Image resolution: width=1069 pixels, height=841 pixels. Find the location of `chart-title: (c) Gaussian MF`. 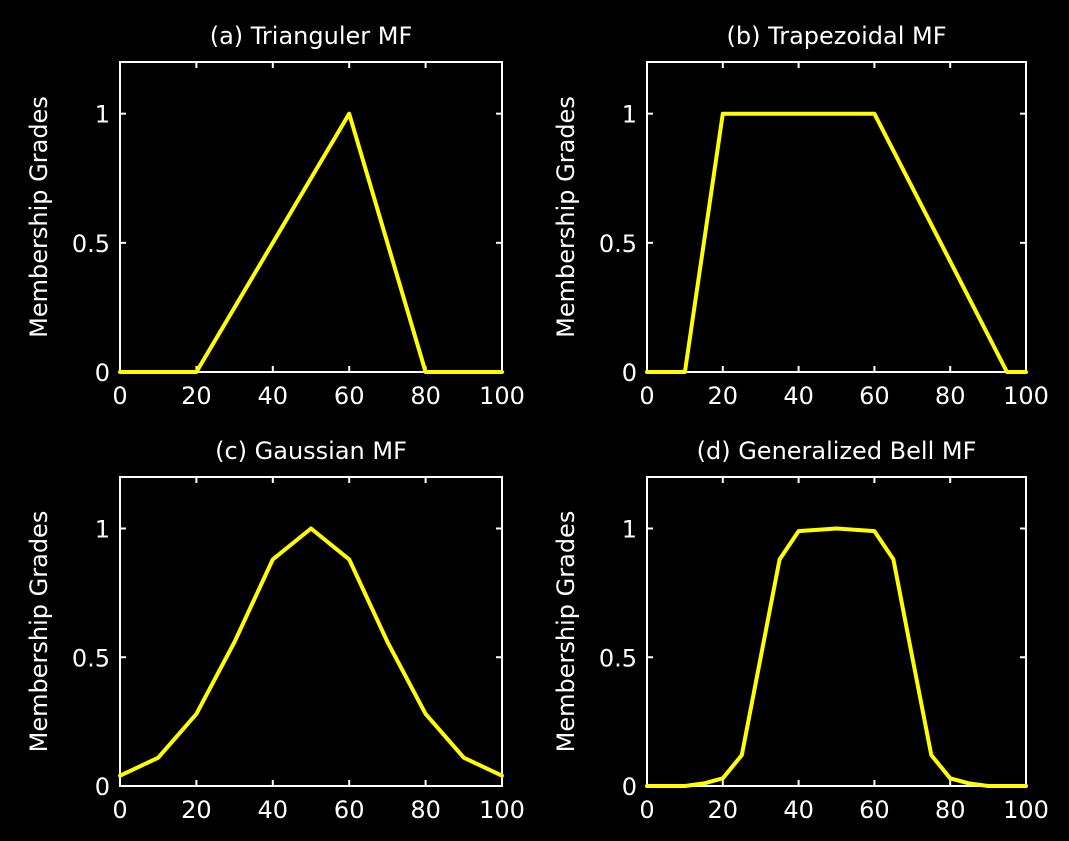

chart-title: (c) Gaussian MF is located at coordinates (311, 451).